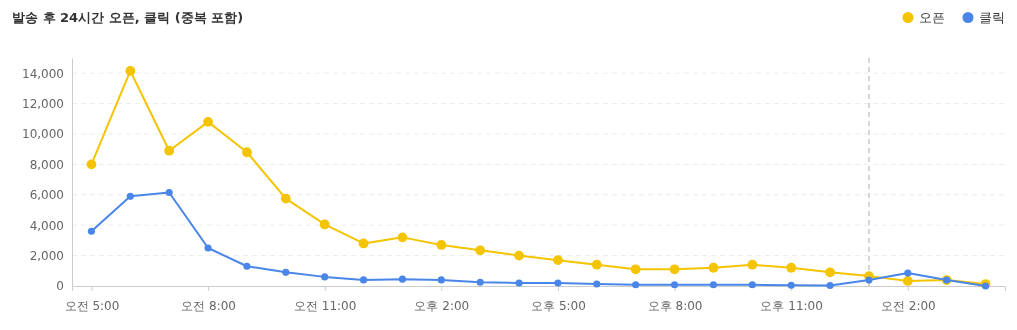  Describe the element at coordinates (442, 305) in the screenshot. I see `x-tick-label: 오후 2:00` at that location.